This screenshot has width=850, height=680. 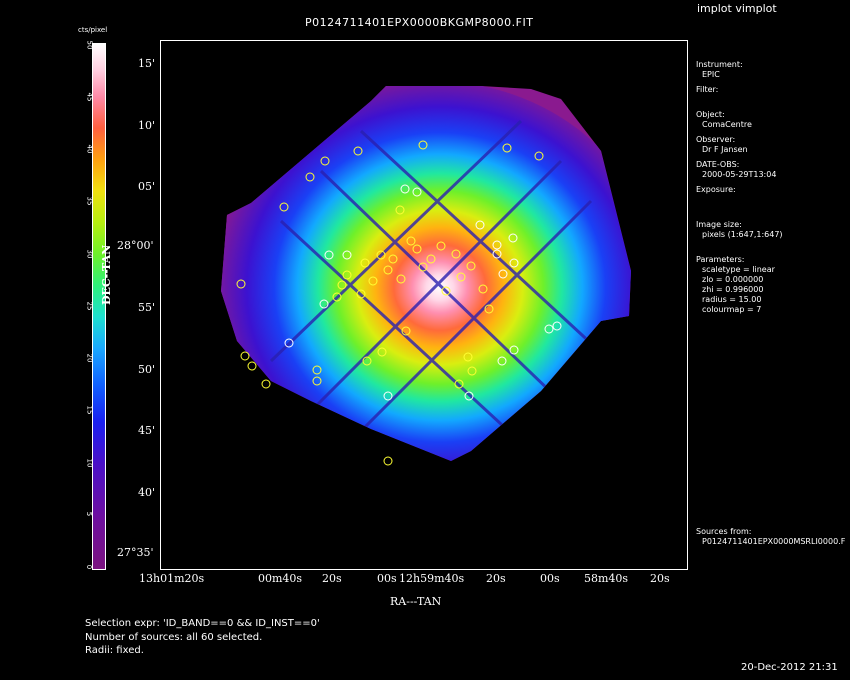 What do you see at coordinates (147, 125) in the screenshot?
I see `y-tick: 10'` at bounding box center [147, 125].